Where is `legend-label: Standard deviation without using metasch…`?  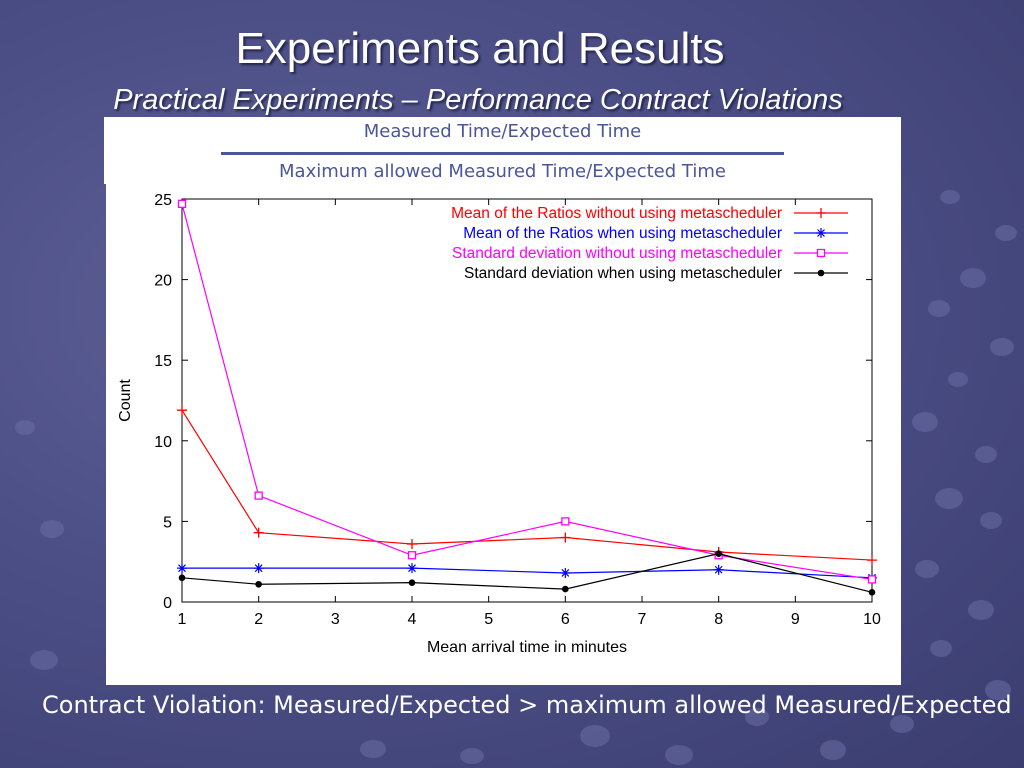 legend-label: Standard deviation without using metasch… is located at coordinates (617, 253).